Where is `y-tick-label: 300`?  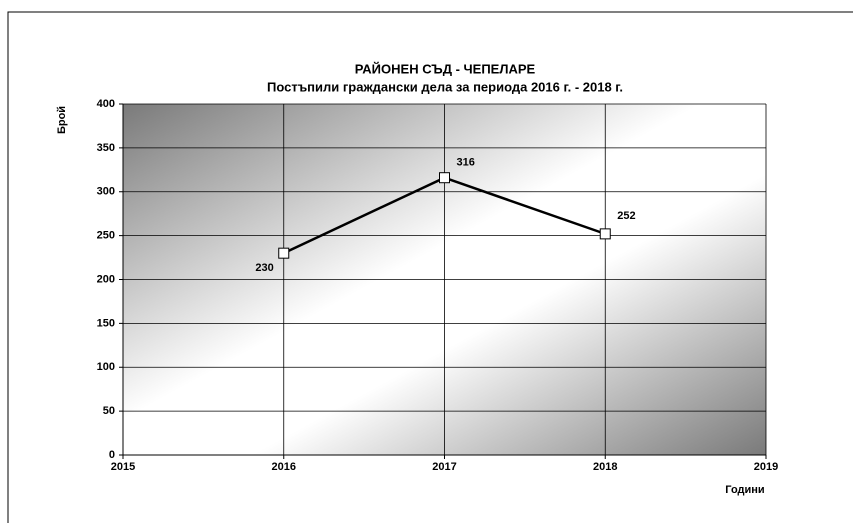 y-tick-label: 300 is located at coordinates (106, 192).